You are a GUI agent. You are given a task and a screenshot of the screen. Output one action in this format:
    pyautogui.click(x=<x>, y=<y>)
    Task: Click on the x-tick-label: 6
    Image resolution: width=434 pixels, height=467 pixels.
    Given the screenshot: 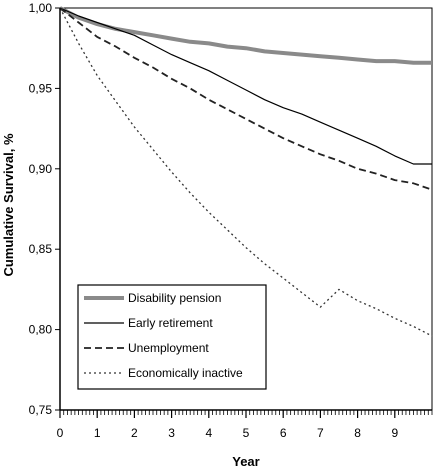 What is the action you would take?
    pyautogui.click(x=283, y=433)
    